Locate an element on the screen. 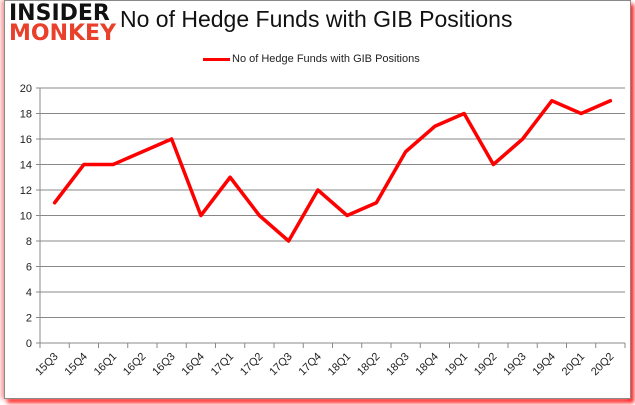 The height and width of the screenshot is (405, 635). y-tick-label: 18 is located at coordinates (26, 115).